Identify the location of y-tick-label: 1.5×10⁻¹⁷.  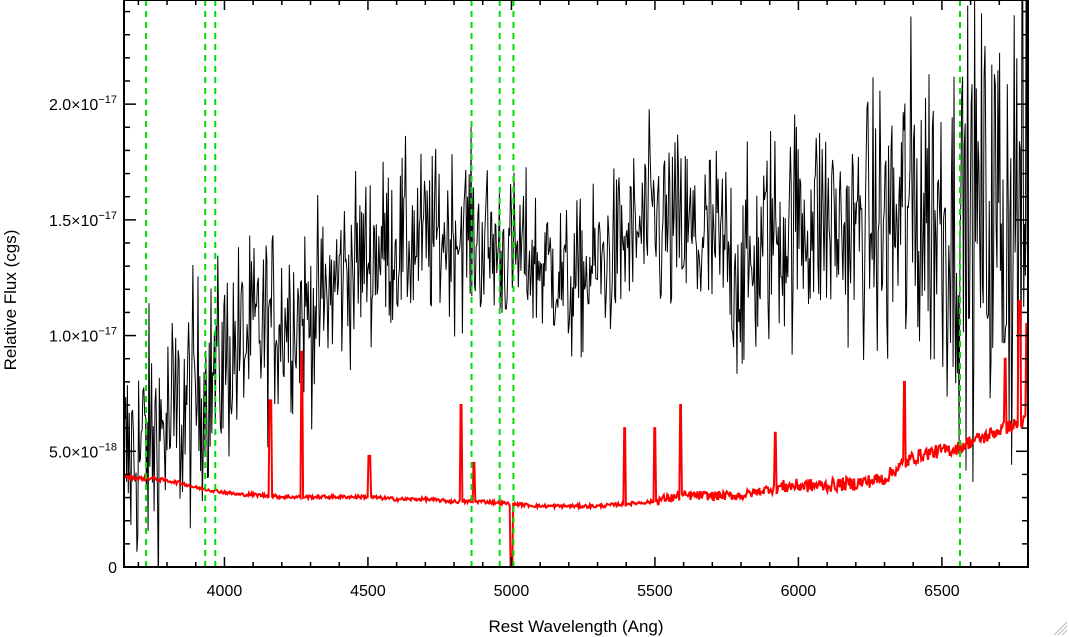
(83, 220).